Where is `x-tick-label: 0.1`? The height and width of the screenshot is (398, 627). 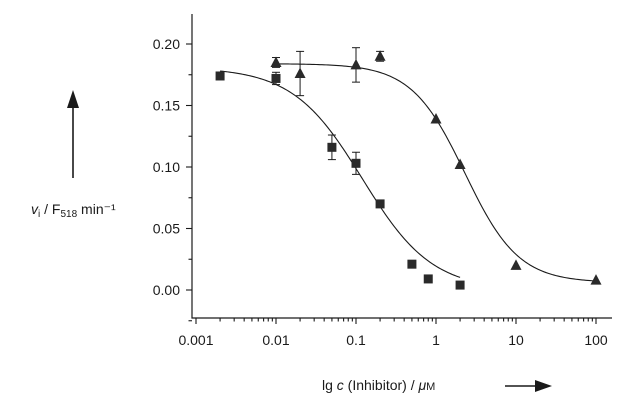 x-tick-label: 0.1 is located at coordinates (356, 340).